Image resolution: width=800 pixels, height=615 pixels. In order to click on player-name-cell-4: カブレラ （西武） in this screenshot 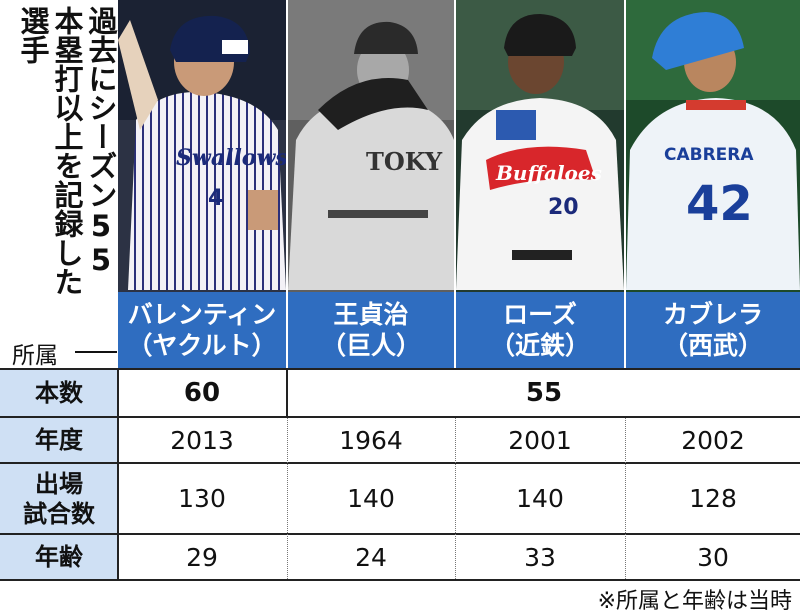, I will do `click(713, 330)`.